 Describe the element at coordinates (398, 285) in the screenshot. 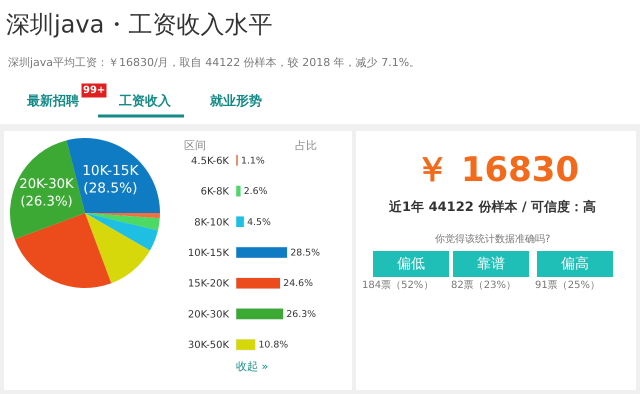

I see `text: 184票（52%）` at that location.